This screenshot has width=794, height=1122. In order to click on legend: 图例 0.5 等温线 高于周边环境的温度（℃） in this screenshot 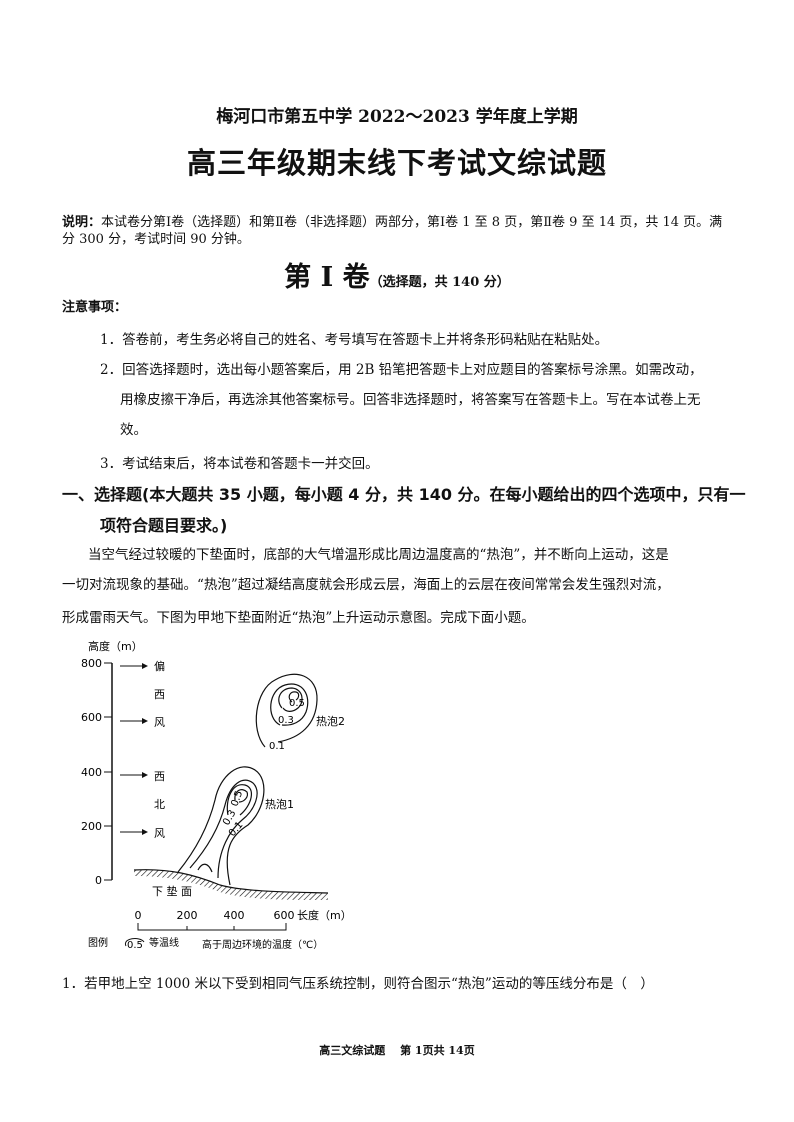, I will do `click(205, 943)`.